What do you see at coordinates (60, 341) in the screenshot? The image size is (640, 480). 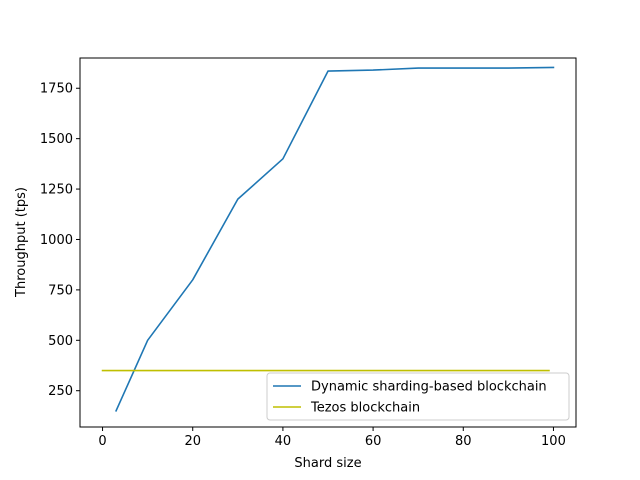 I see `y-tick-label: 500` at bounding box center [60, 341].